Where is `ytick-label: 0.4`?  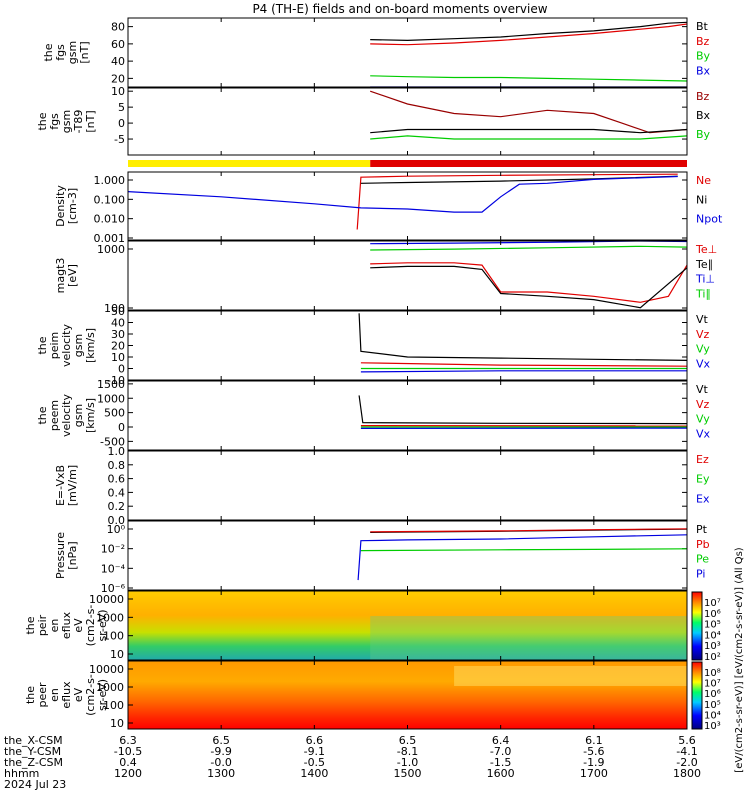
ytick-label: 0.4 is located at coordinates (117, 492).